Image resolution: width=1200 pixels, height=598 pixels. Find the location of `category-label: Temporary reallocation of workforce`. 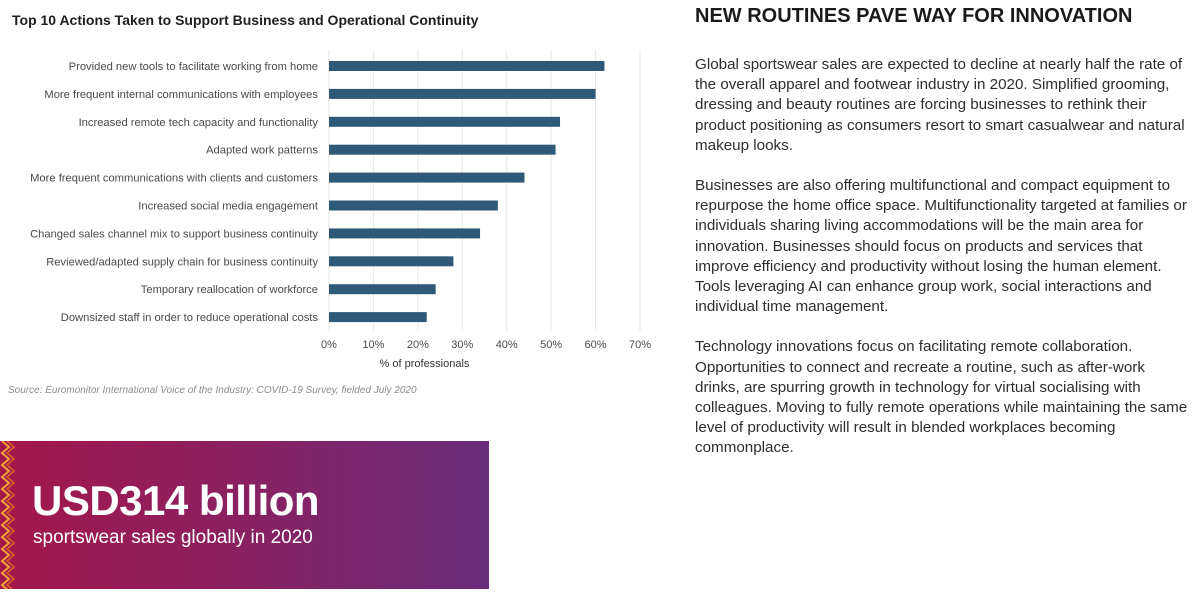

category-label: Temporary reallocation of workforce is located at coordinates (229, 290).